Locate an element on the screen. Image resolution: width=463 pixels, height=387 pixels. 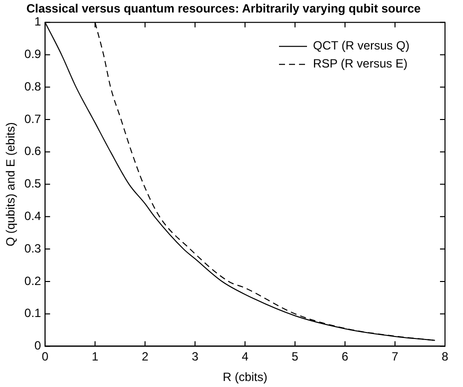
y-tick-label: 0 is located at coordinates (38, 345).